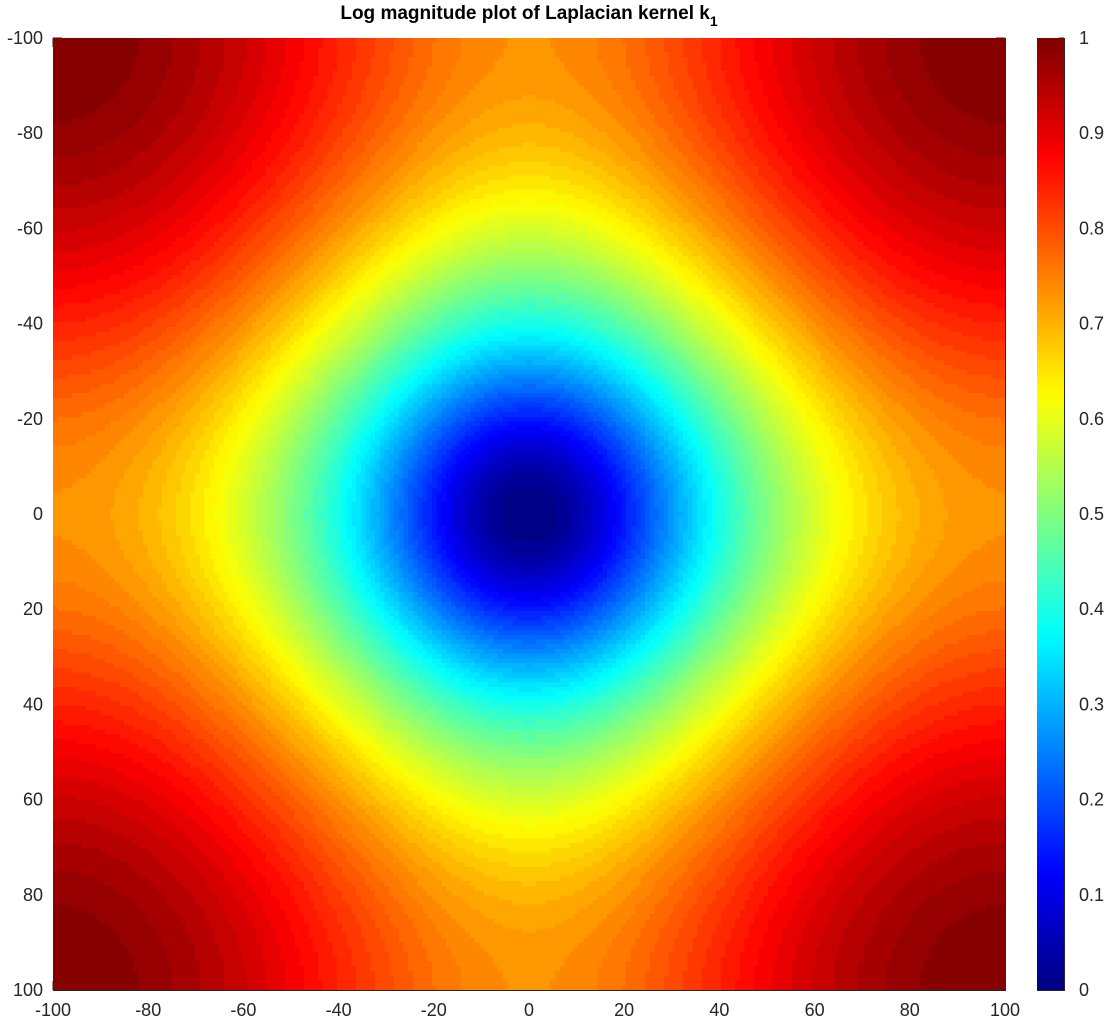 Image resolution: width=1106 pixels, height=1023 pixels. Describe the element at coordinates (30, 133) in the screenshot. I see `y-tick-label: -80` at that location.